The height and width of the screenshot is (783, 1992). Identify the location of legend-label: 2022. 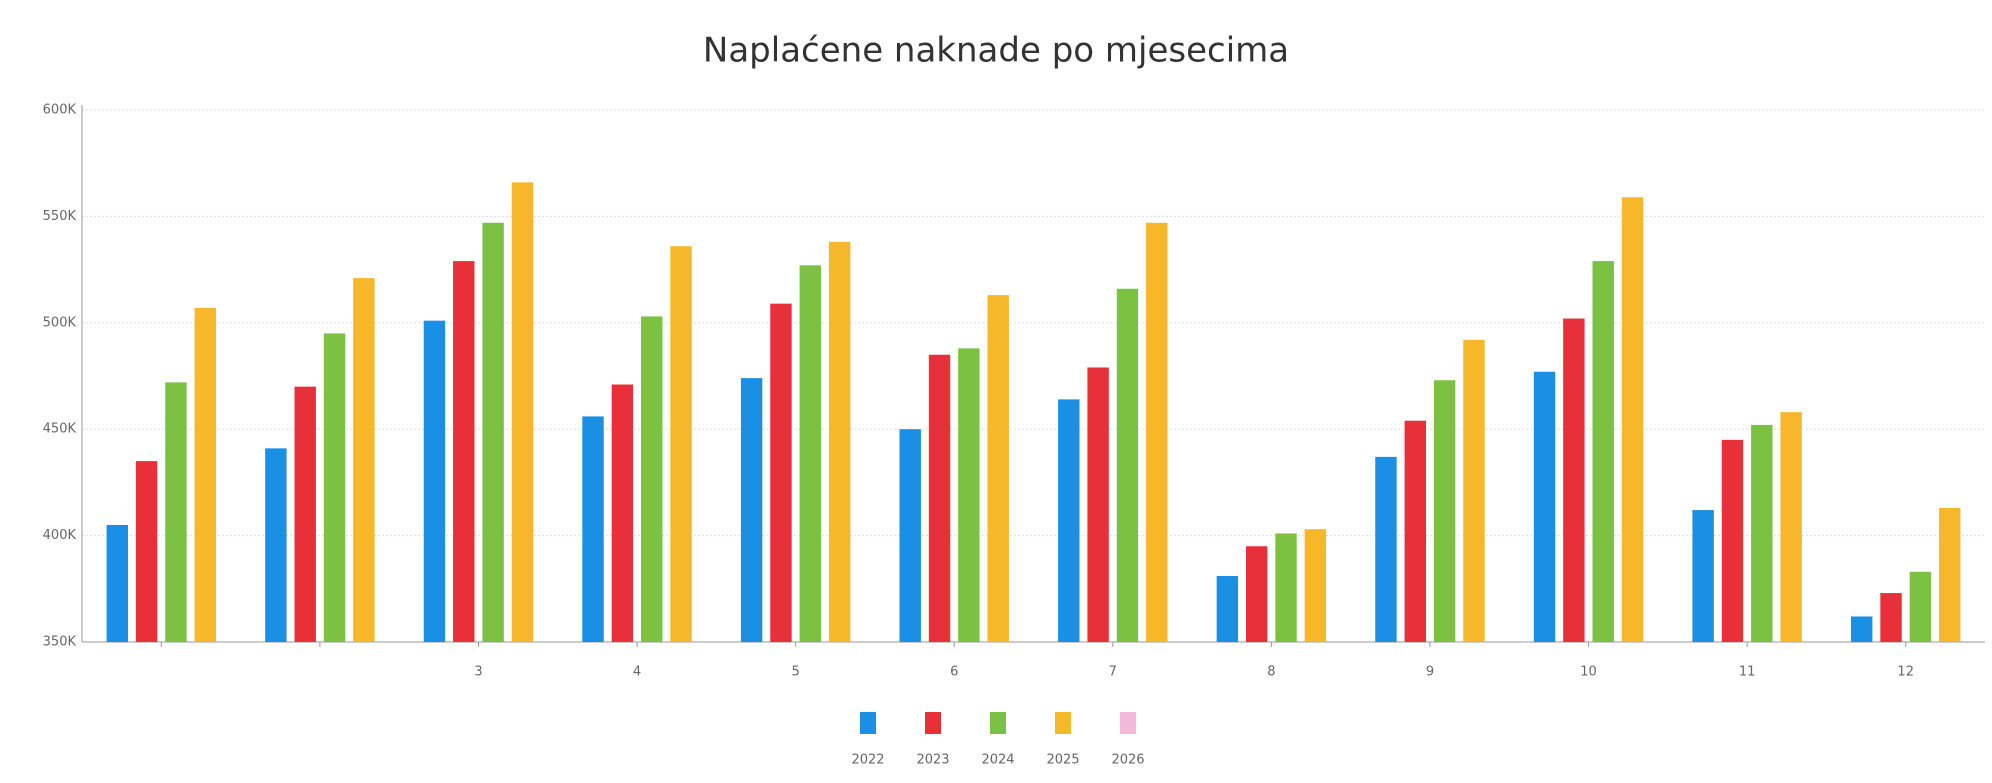
(867, 760).